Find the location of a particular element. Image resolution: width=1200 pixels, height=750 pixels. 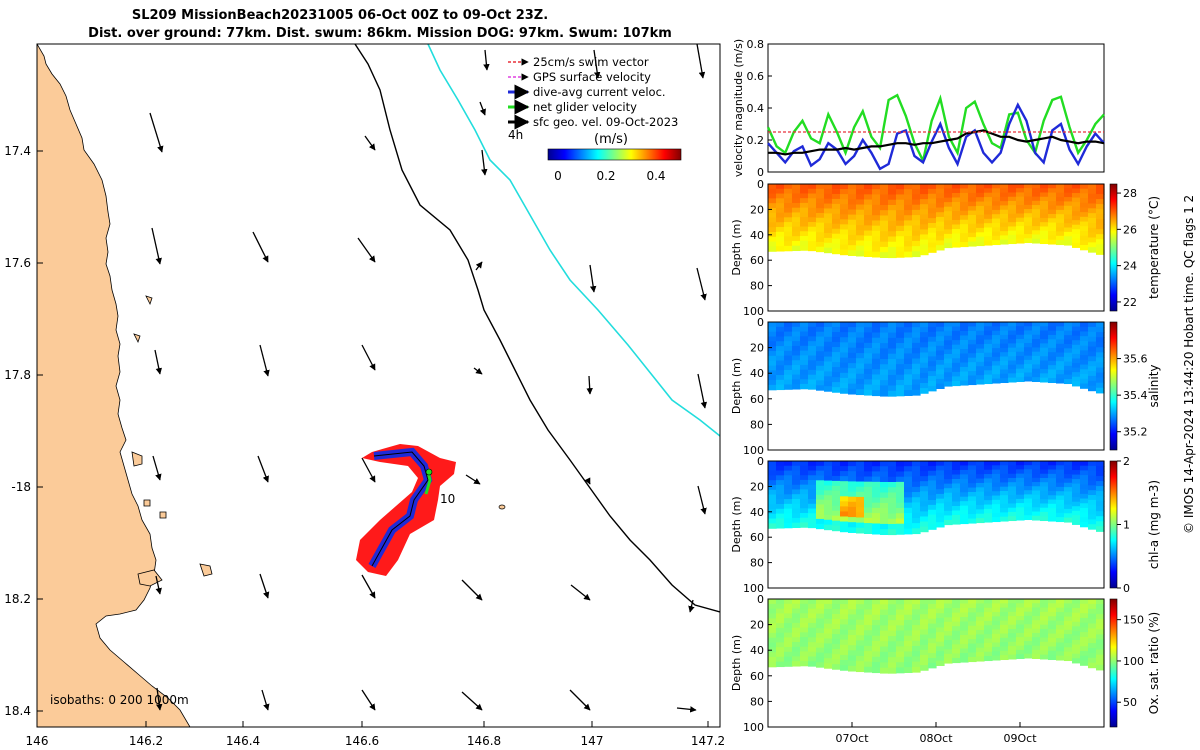

small-island is located at coordinates (502, 507).